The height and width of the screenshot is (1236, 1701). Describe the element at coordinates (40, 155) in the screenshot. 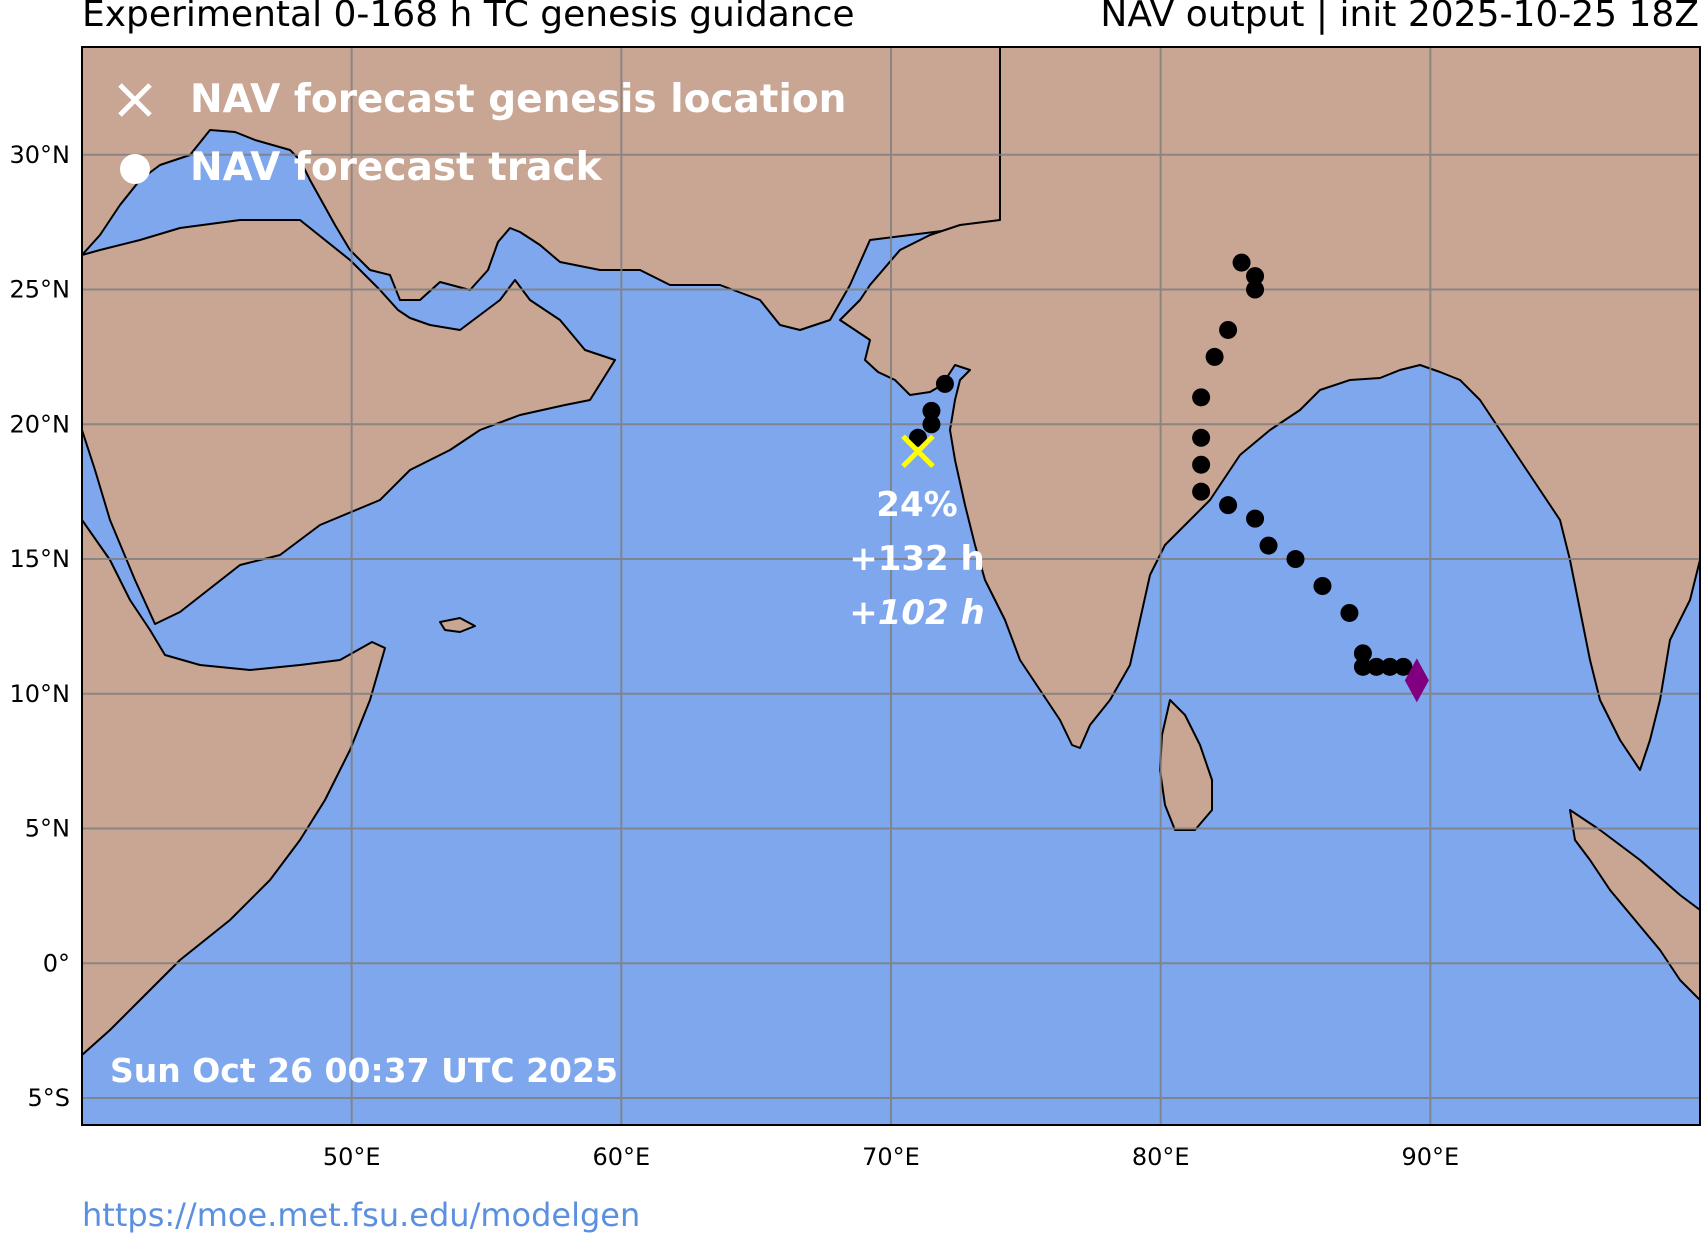

I see `lat-tick-label: 30°N` at that location.